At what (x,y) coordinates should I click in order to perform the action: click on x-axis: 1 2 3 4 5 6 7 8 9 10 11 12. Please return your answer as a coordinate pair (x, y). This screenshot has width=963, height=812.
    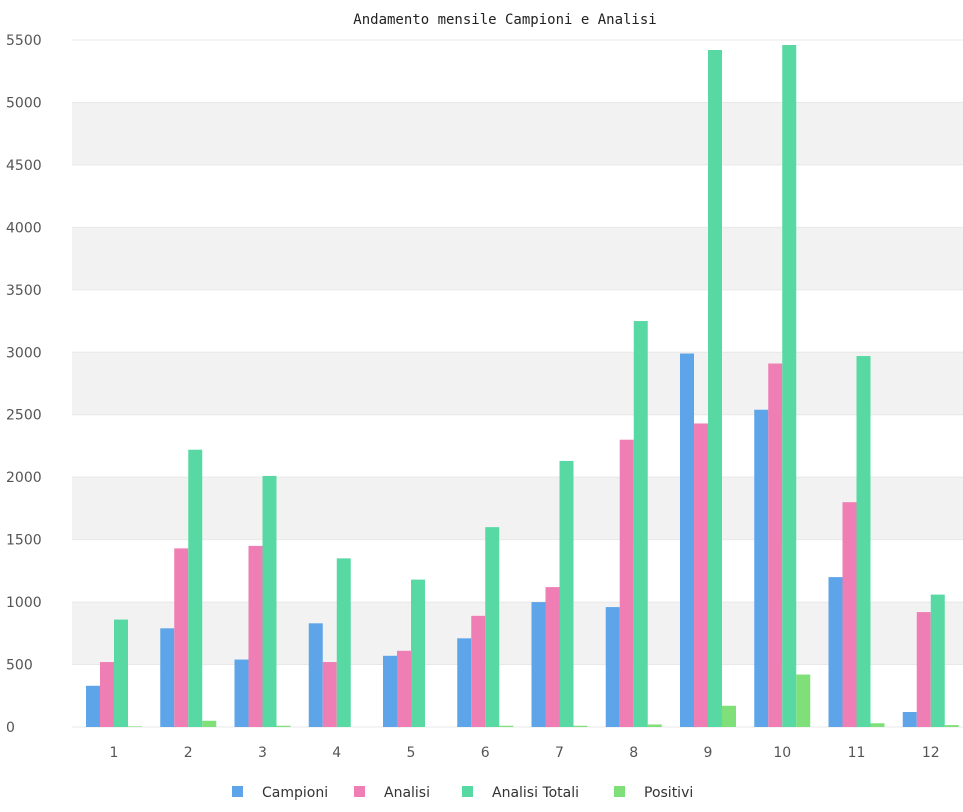
    Looking at the image, I should click on (525, 753).